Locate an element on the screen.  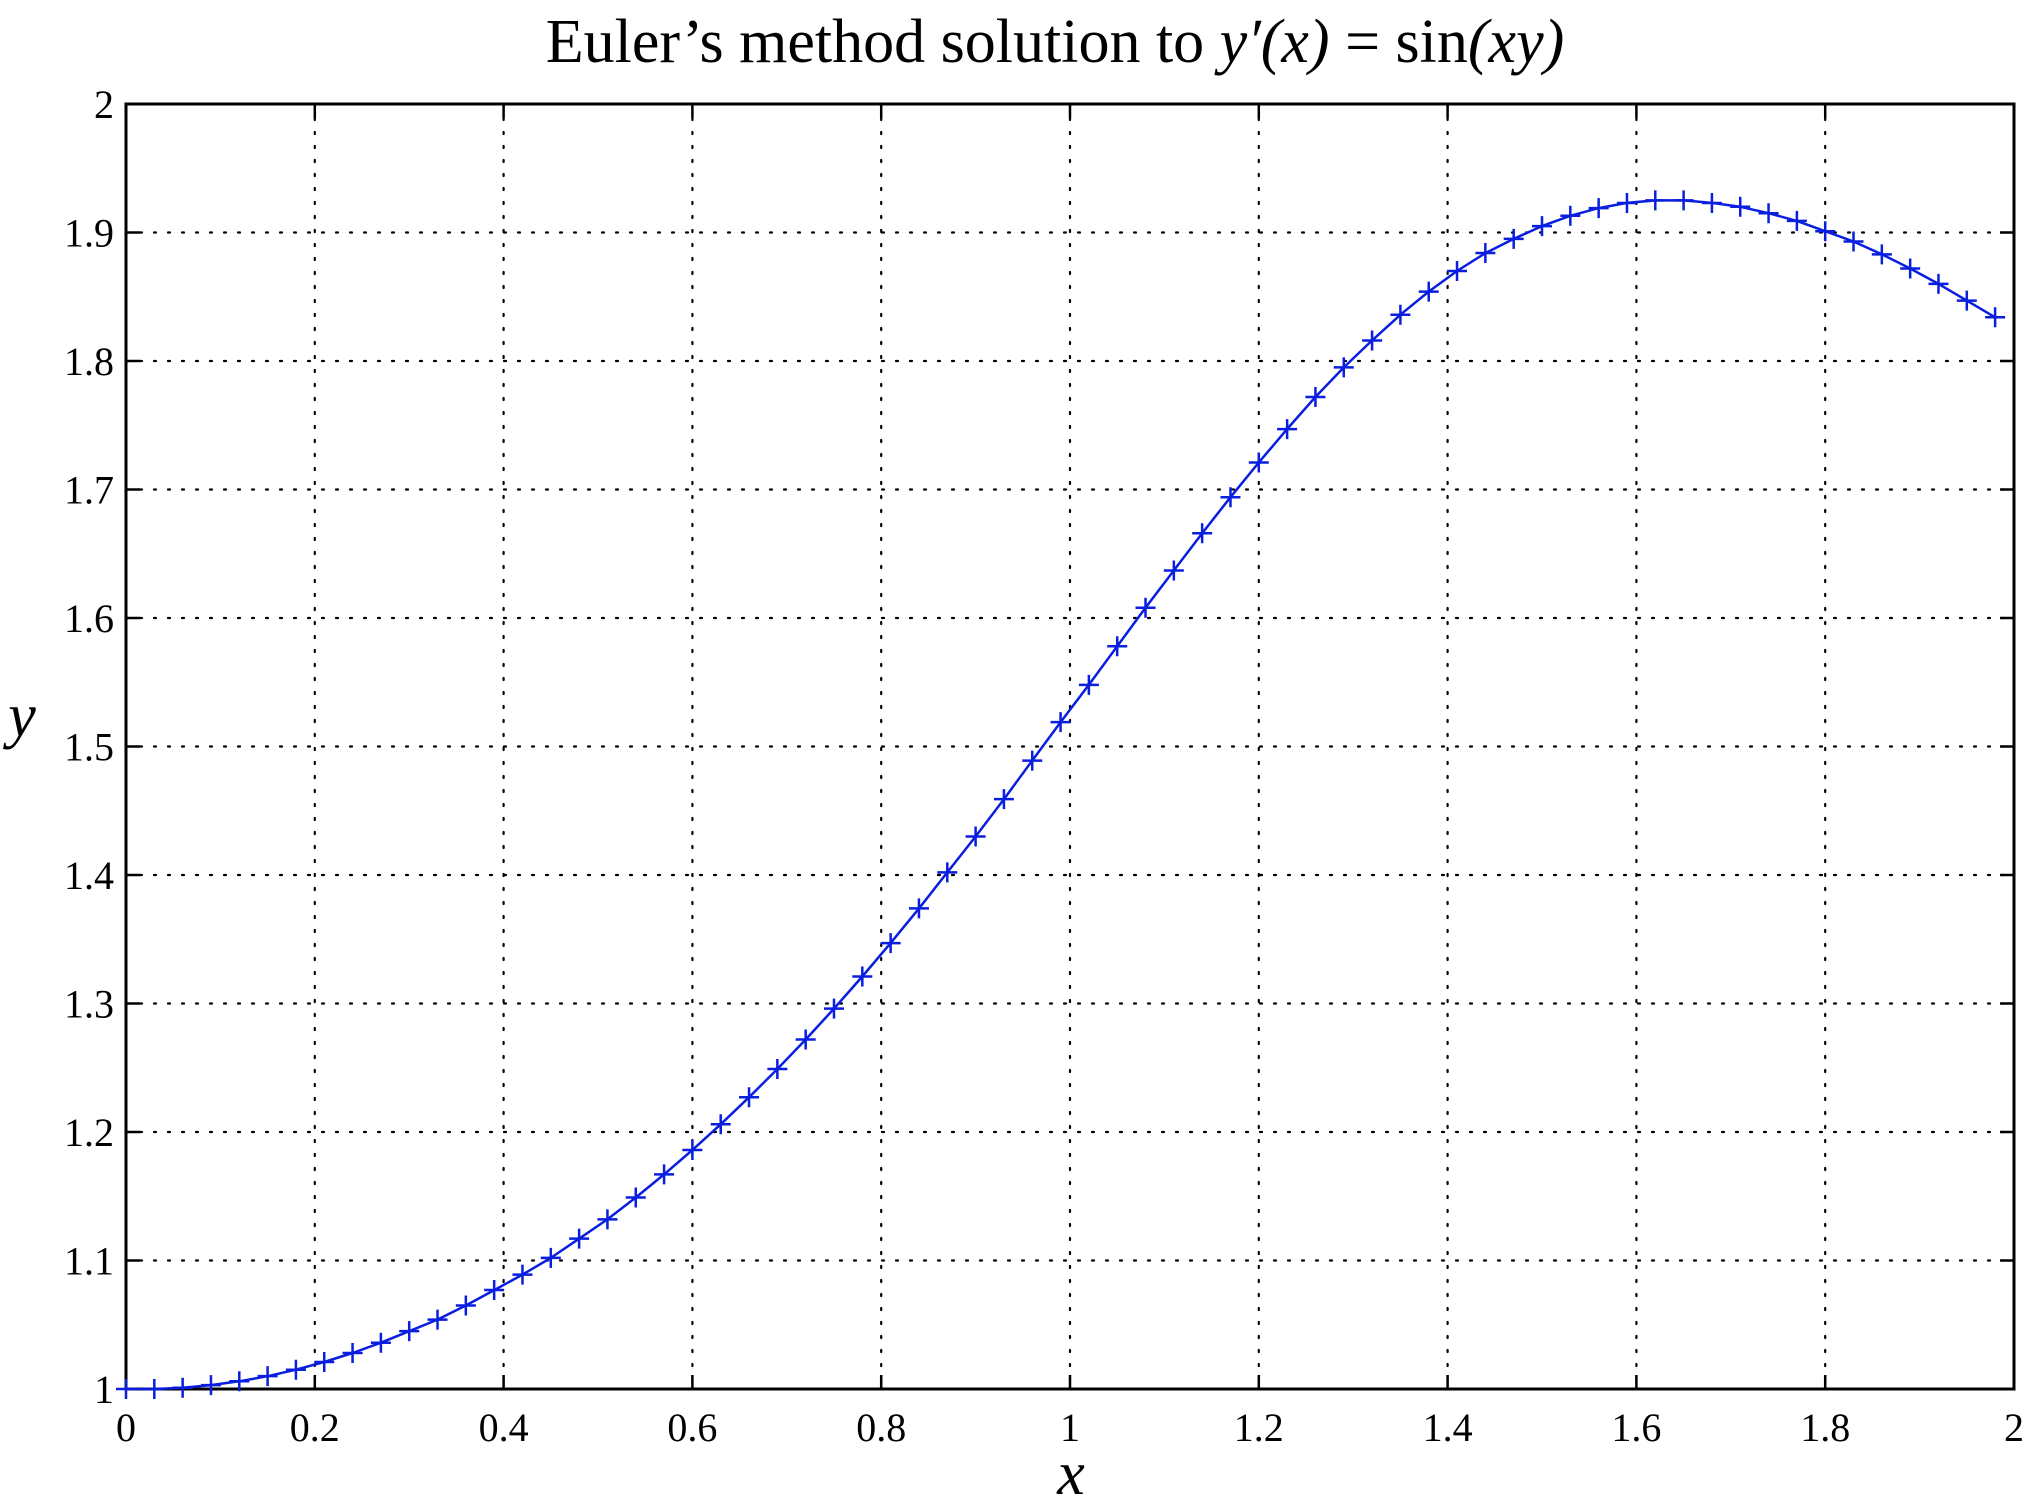
y-tick-label: 1.1 is located at coordinates (89, 1261).